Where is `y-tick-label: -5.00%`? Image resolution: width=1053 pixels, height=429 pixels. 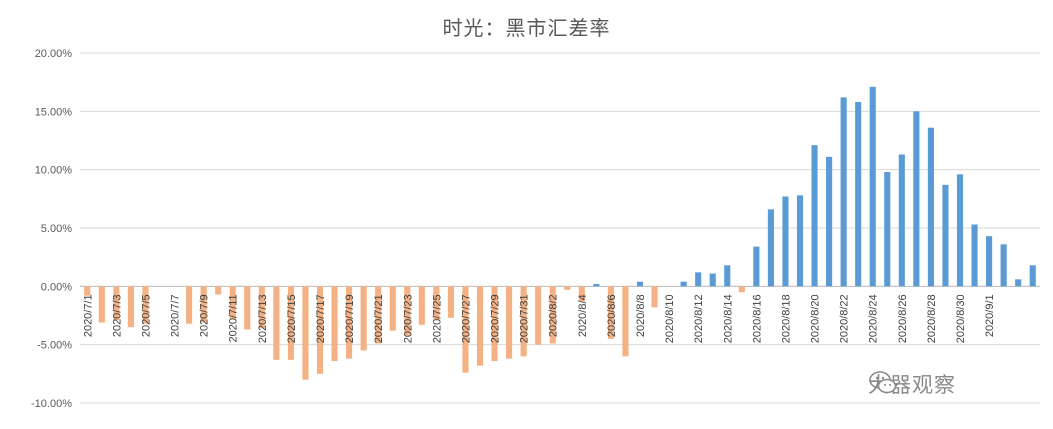
y-tick-label: -5.00% is located at coordinates (54, 346).